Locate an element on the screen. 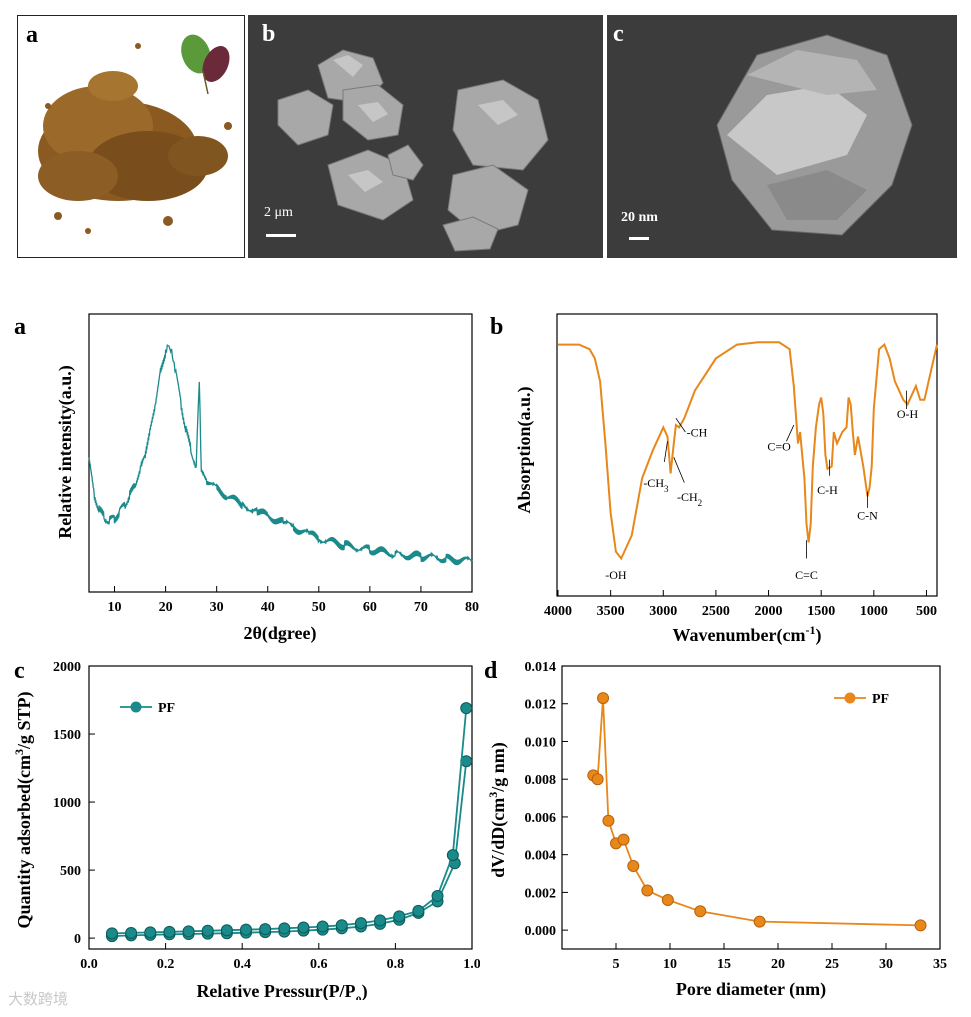  powder-photo-panel: a is located at coordinates (131, 136).